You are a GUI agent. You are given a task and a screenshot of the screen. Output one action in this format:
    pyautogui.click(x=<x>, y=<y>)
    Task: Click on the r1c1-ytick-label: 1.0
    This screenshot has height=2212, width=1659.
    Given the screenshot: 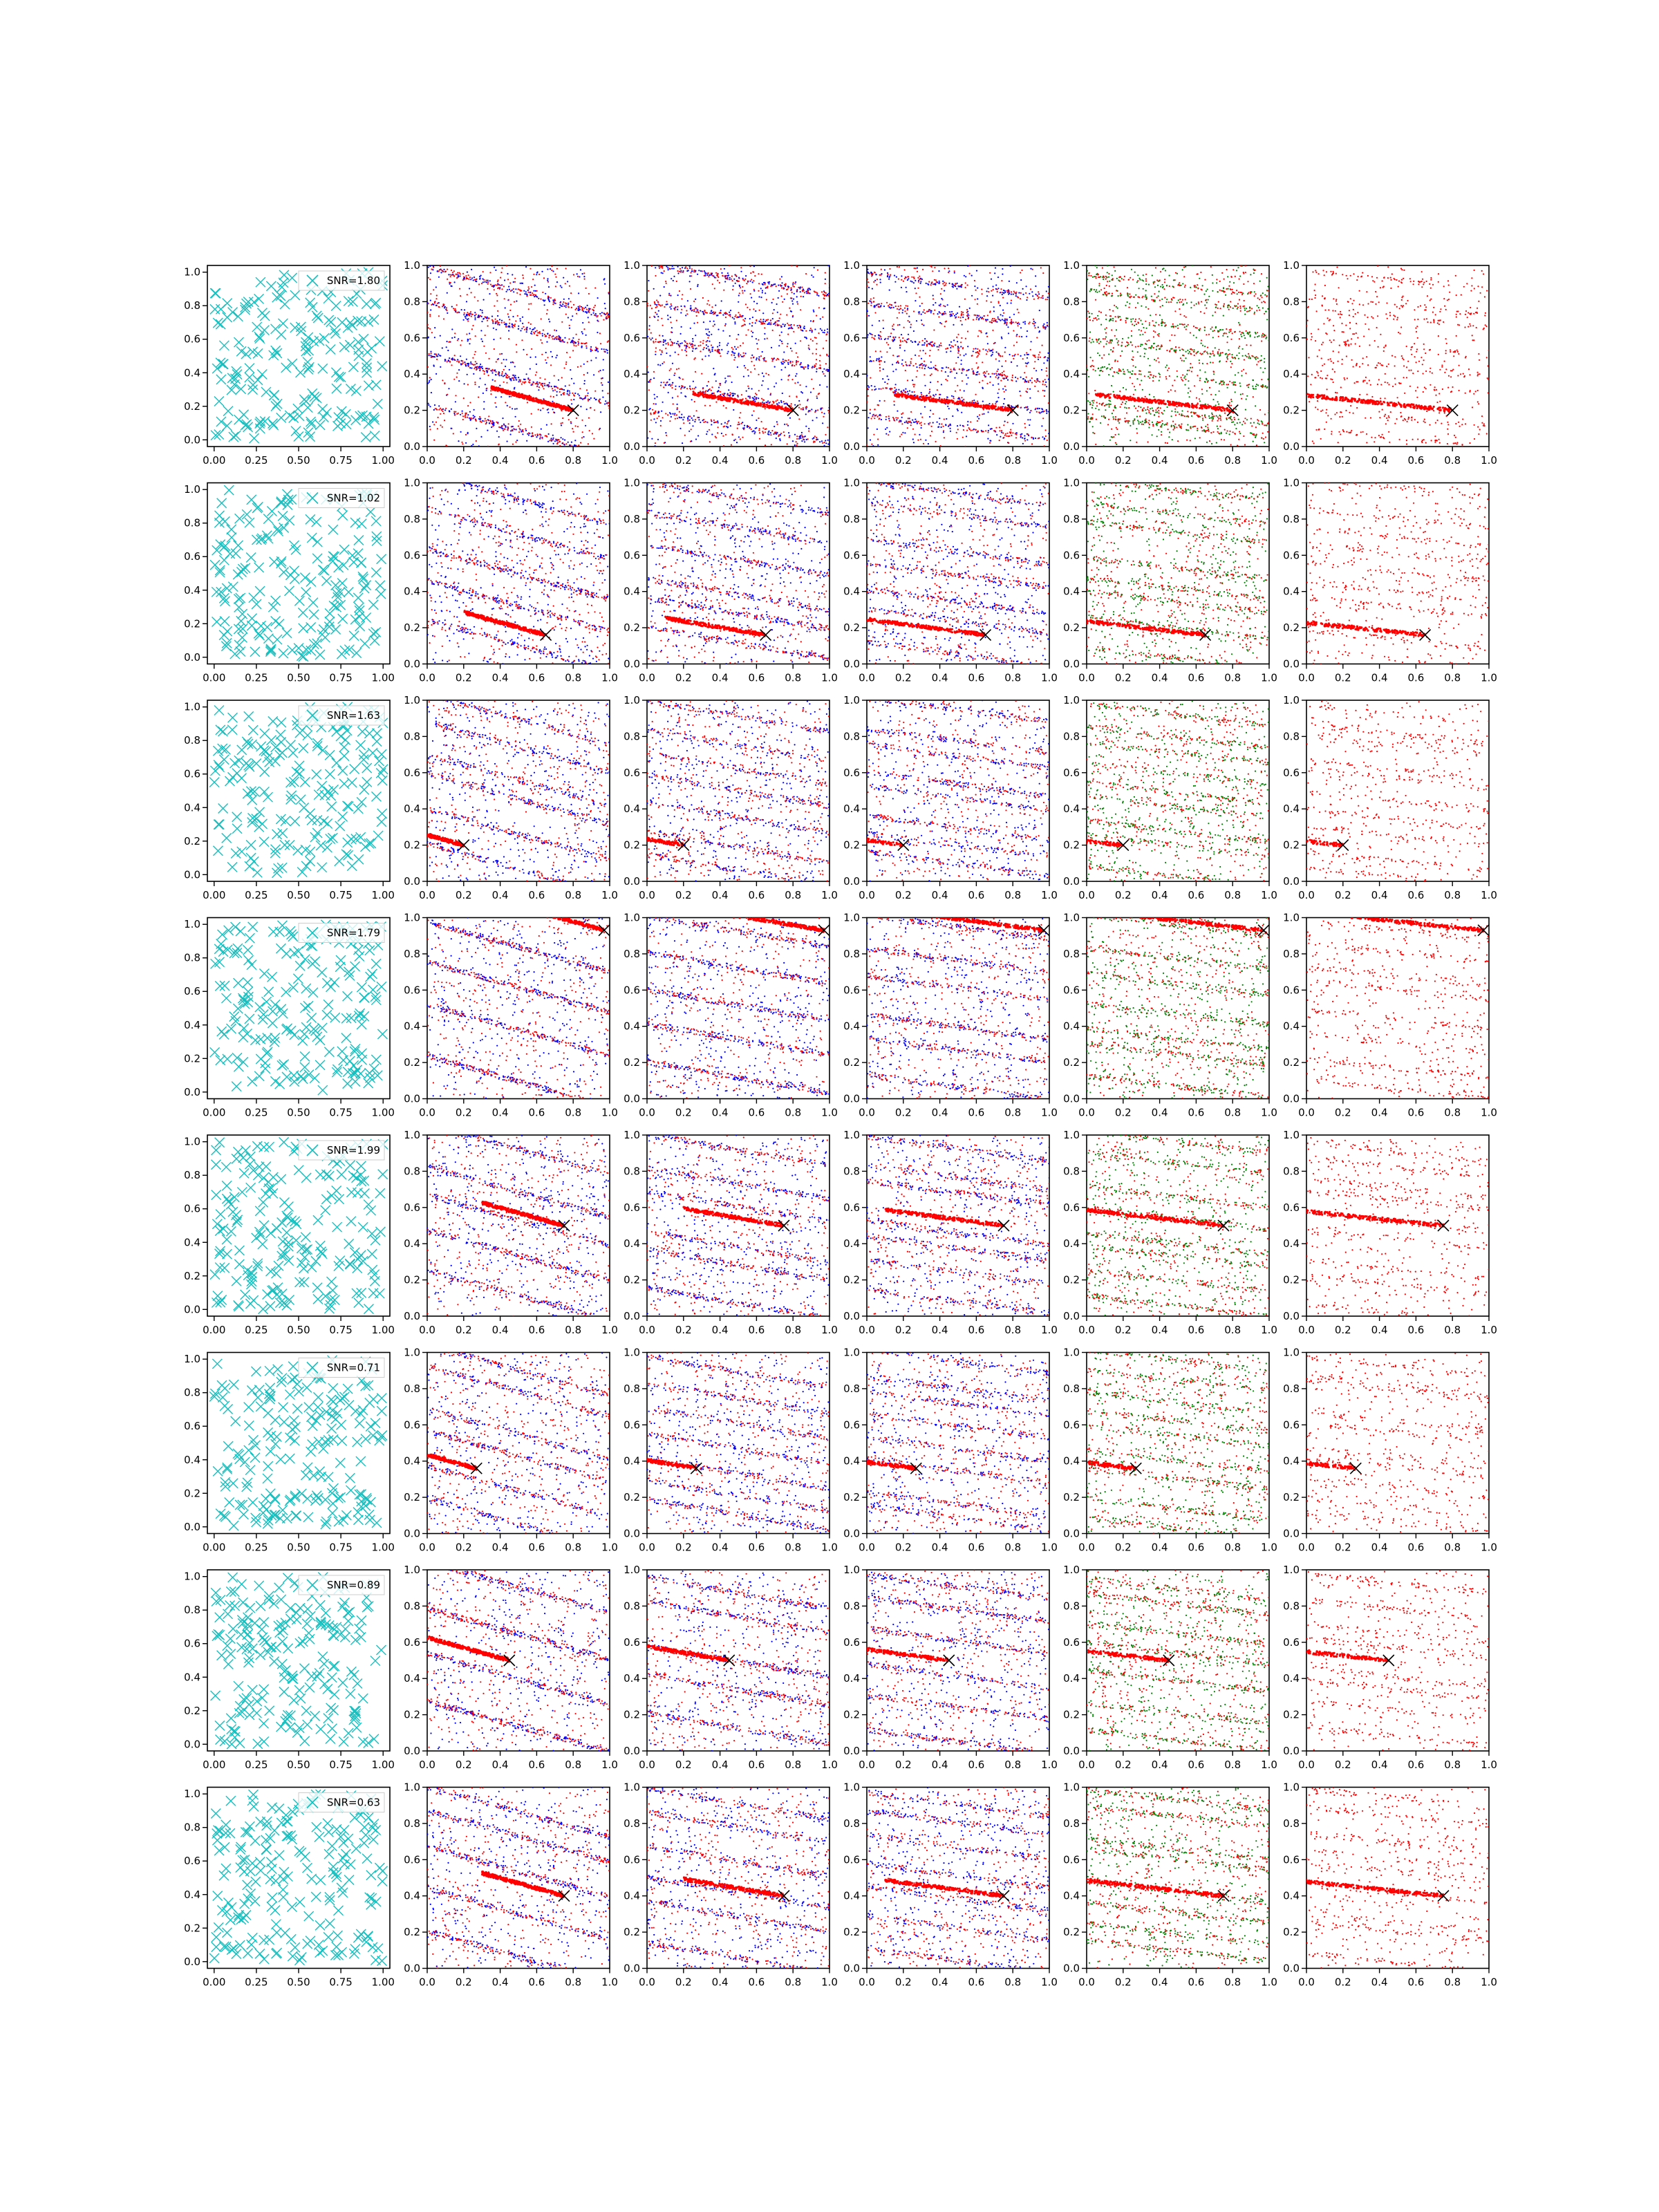 What is the action you would take?
    pyautogui.click(x=192, y=272)
    